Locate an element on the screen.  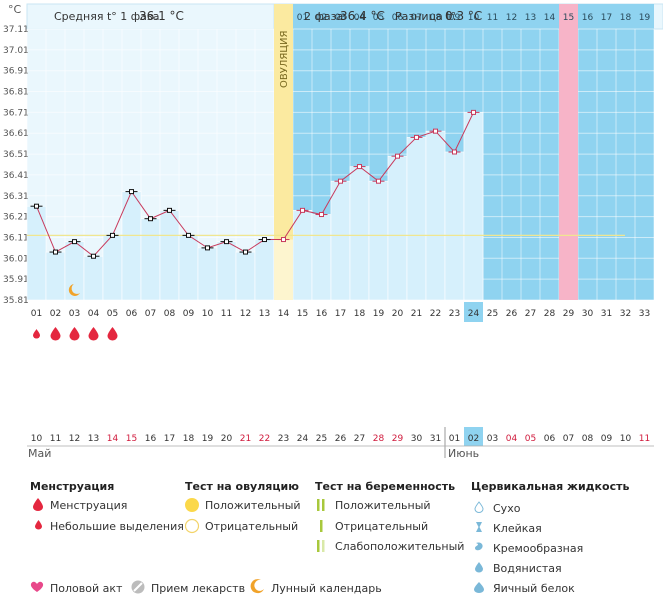
y-tick-label: 36.51 is located at coordinates (16, 155).